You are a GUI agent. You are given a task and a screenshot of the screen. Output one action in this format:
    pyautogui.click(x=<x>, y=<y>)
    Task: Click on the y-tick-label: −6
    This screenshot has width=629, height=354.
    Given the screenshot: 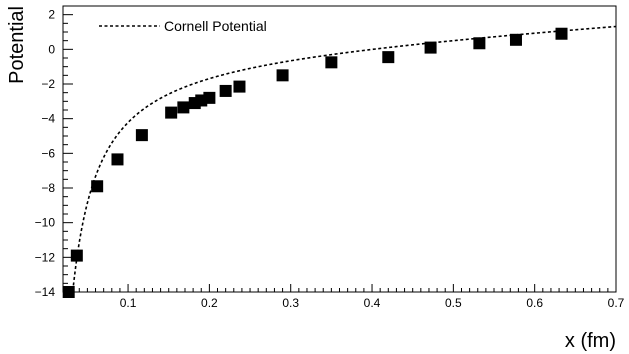 What is the action you would take?
    pyautogui.click(x=48, y=153)
    